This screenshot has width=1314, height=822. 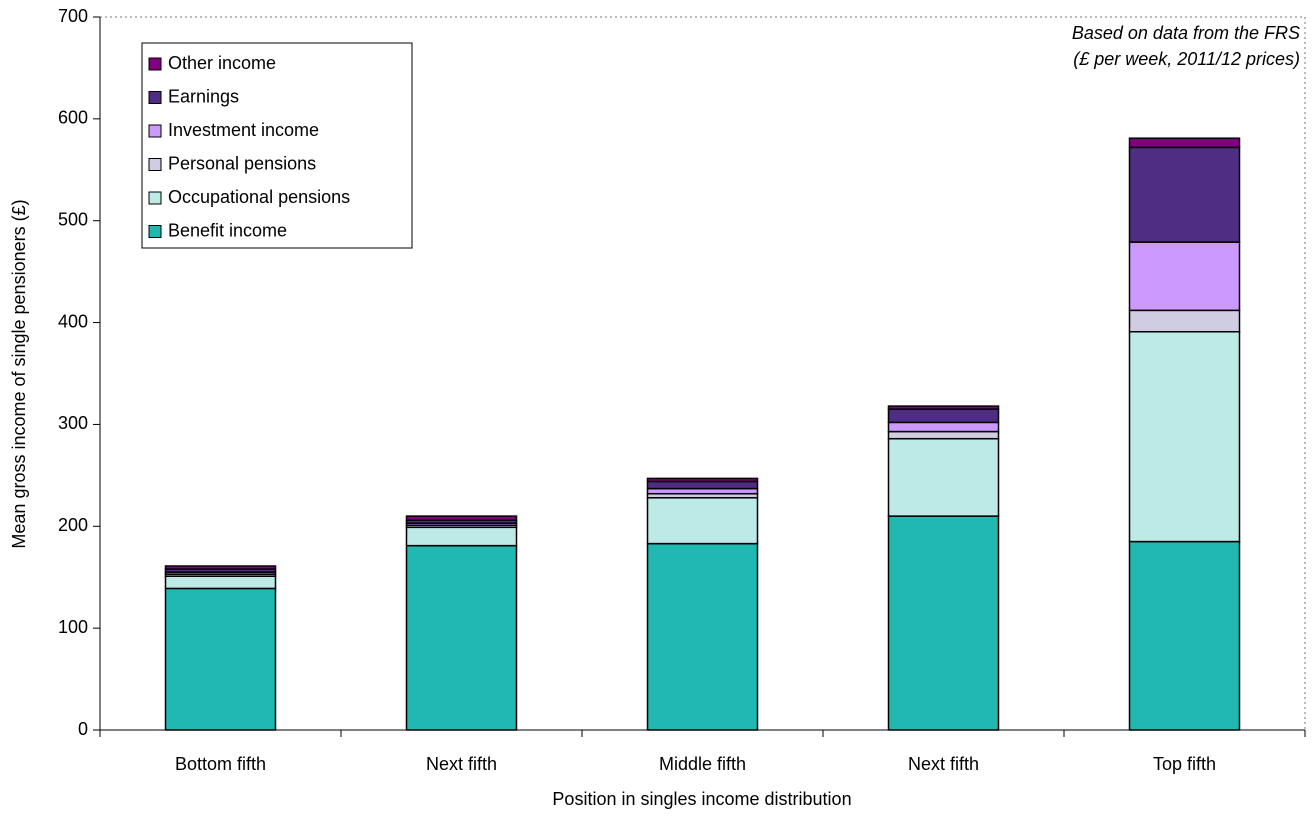 What do you see at coordinates (1184, 764) in the screenshot?
I see `x-tick-label: Top fifth` at bounding box center [1184, 764].